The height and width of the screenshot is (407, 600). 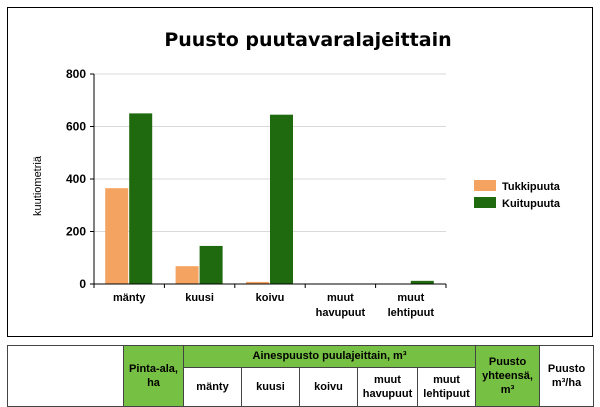 What do you see at coordinates (446, 386) in the screenshot?
I see `species-header-muut-lehtipuut: muut lehtipuut` at bounding box center [446, 386].